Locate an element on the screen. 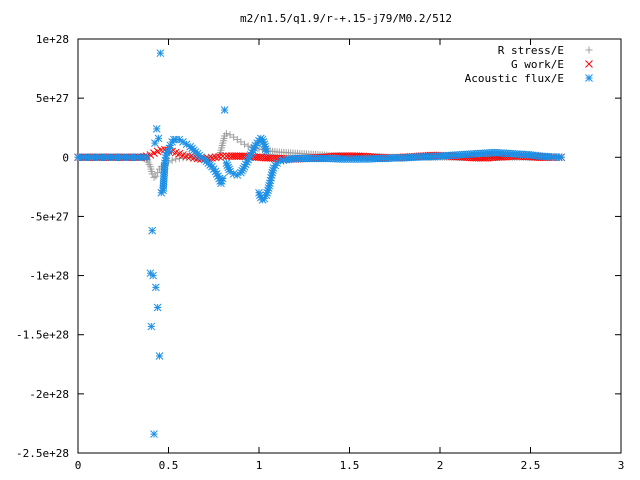  x-tick-label: 1 is located at coordinates (259, 465).